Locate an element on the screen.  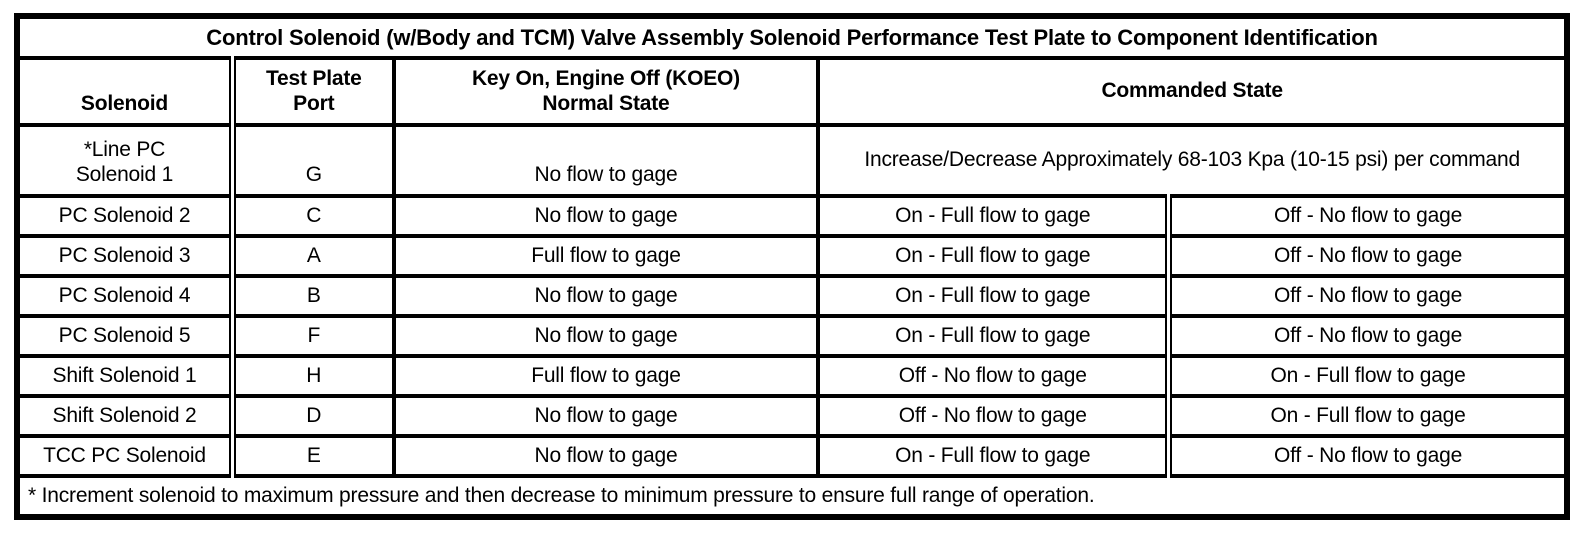
cell-solenoid: Shift Solenoid 1 is located at coordinates (125, 375).